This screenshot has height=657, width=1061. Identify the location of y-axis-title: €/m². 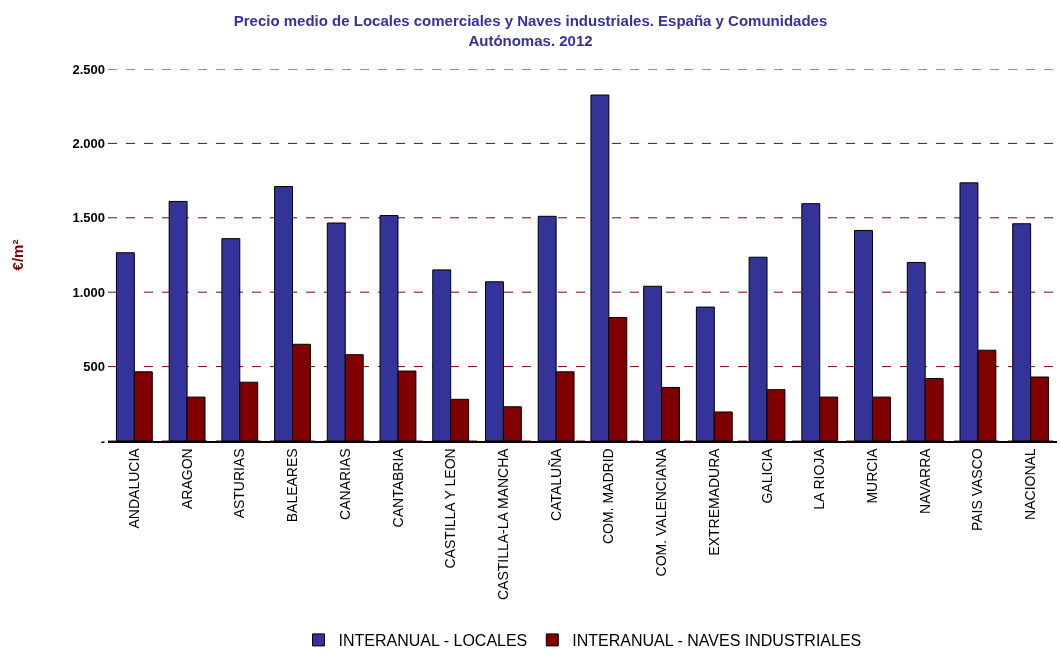
(17, 255).